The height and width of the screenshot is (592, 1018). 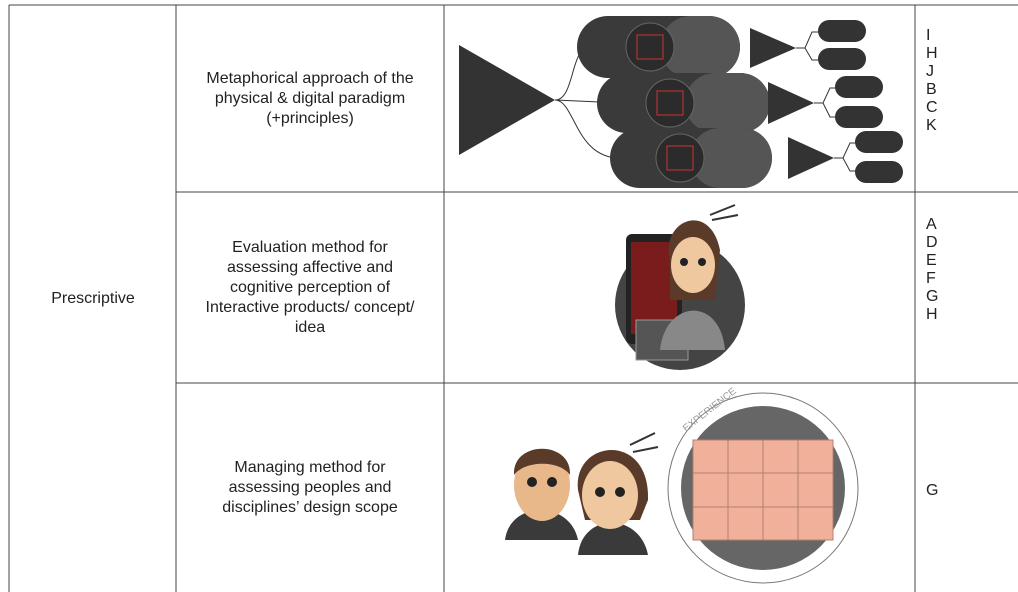 What do you see at coordinates (931, 278) in the screenshot?
I see `code: F` at bounding box center [931, 278].